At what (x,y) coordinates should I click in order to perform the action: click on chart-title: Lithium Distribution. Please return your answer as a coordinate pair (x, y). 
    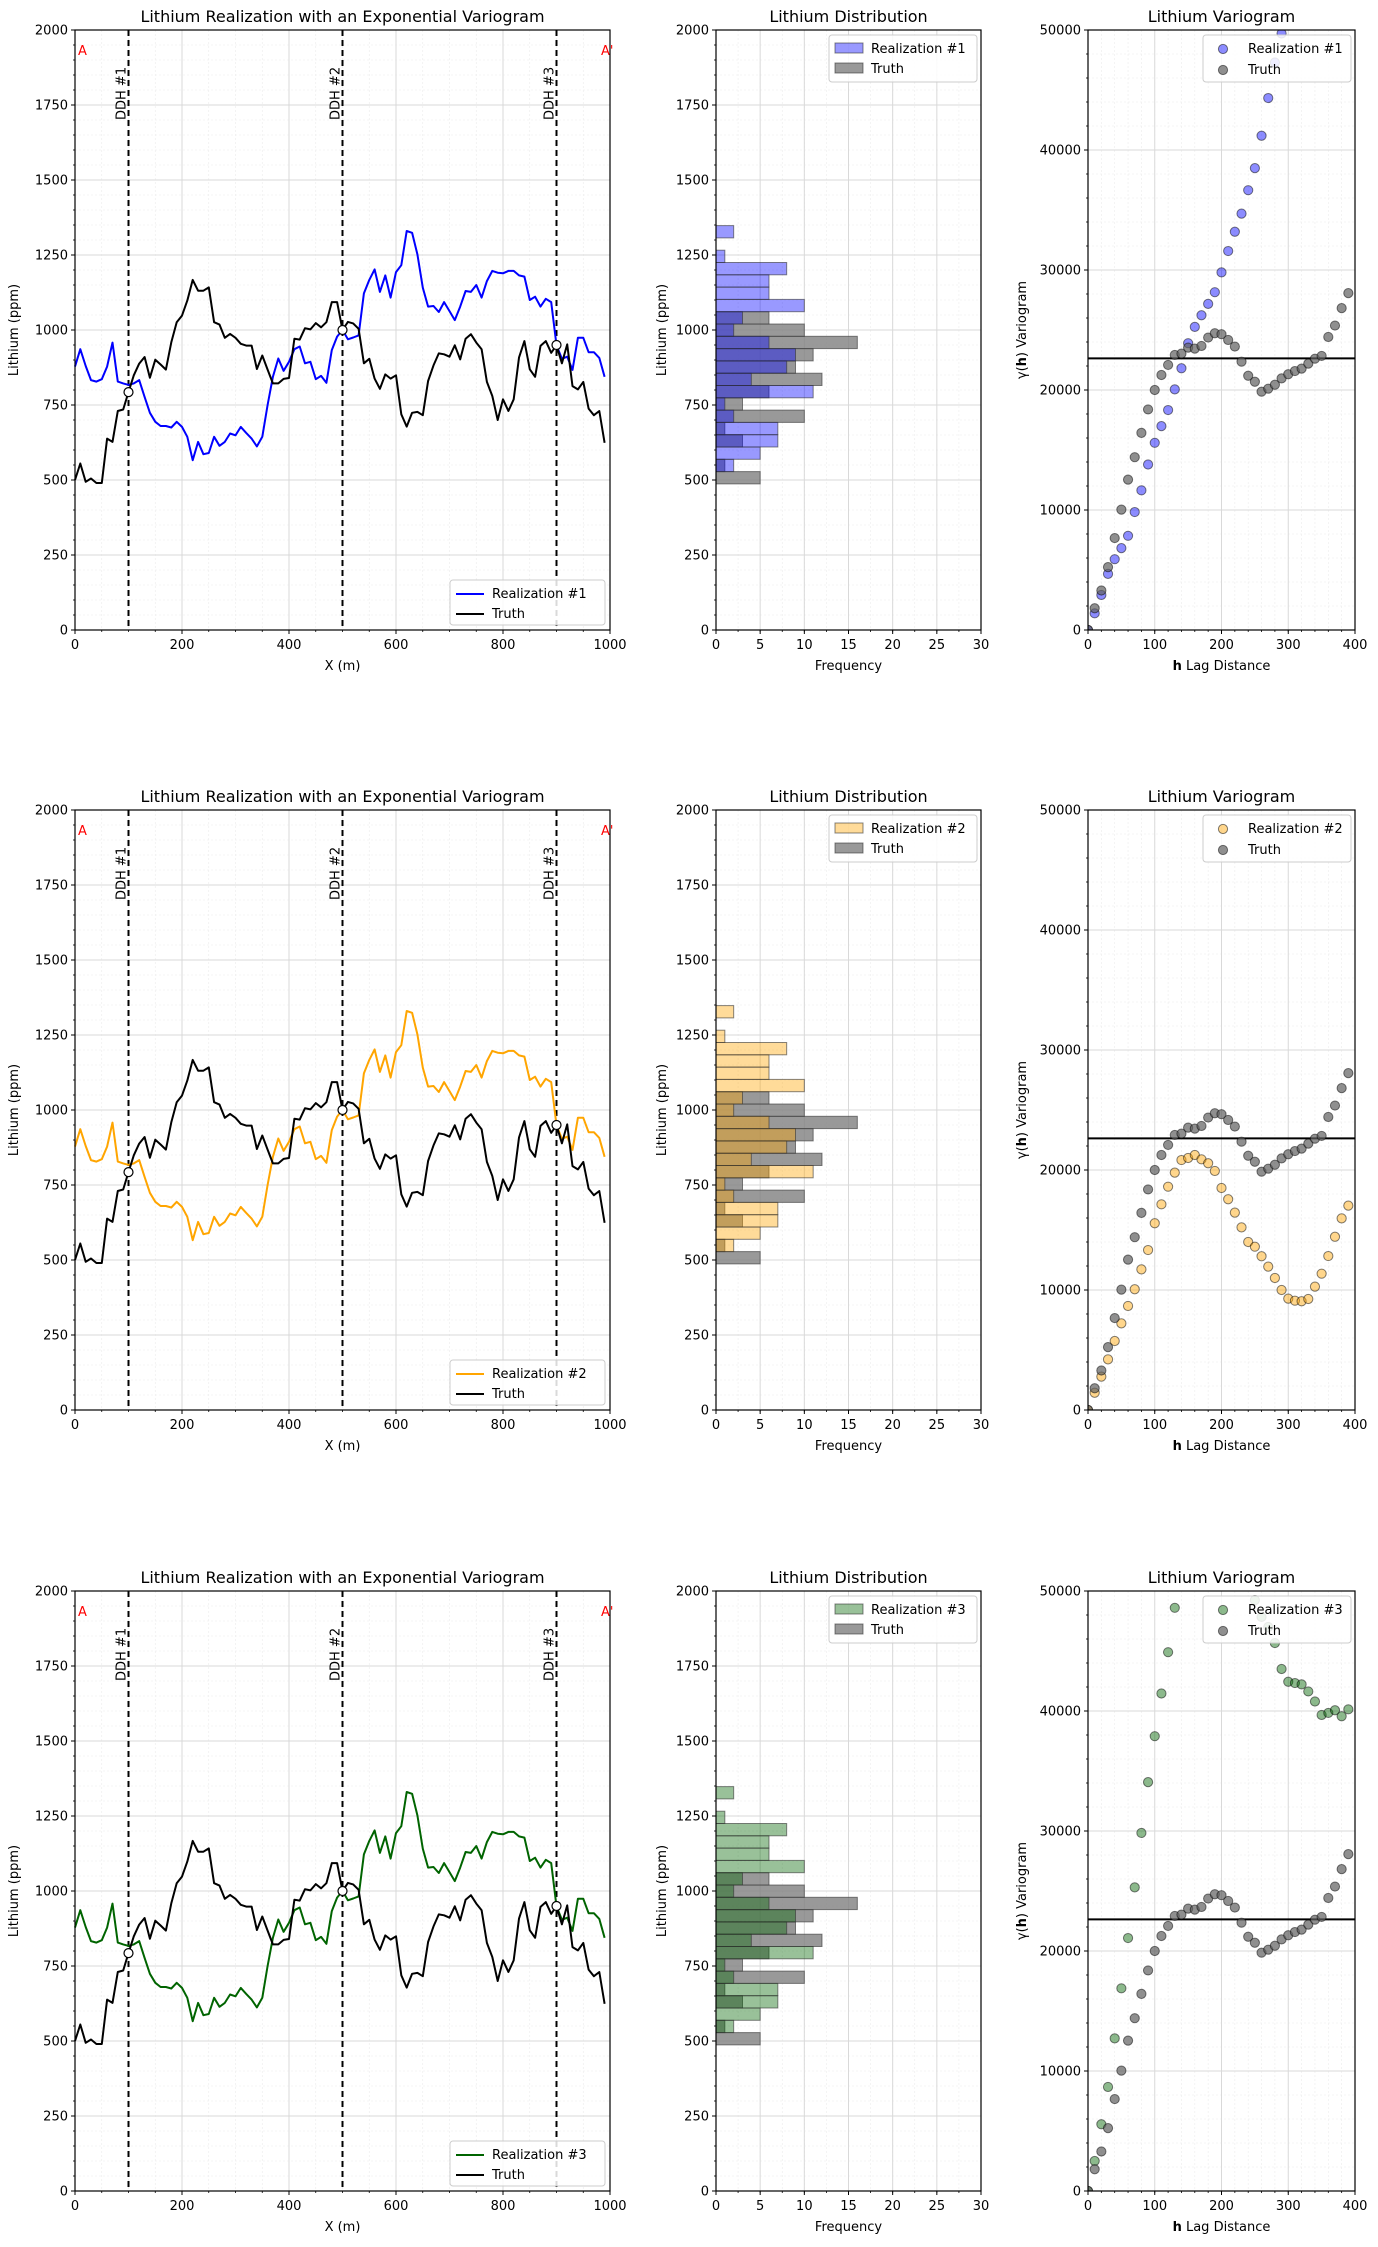
    Looking at the image, I should click on (848, 1577).